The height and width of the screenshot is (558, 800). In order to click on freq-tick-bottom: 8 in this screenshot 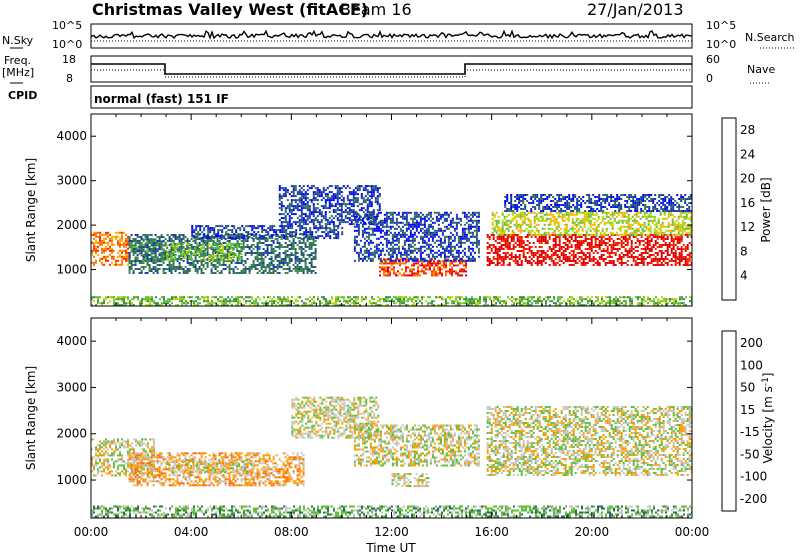, I will do `click(69, 78)`.